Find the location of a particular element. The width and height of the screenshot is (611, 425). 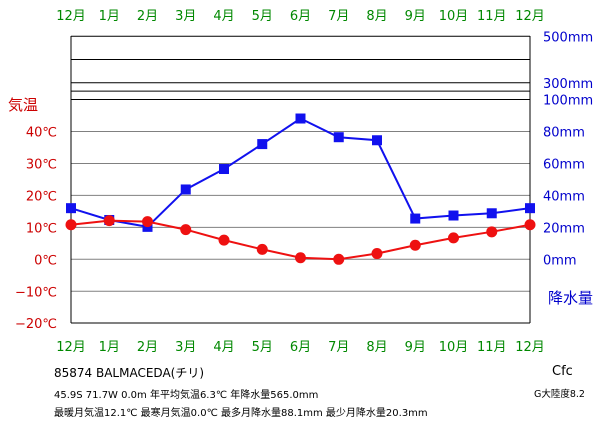

temperature-series is located at coordinates (300, 240).